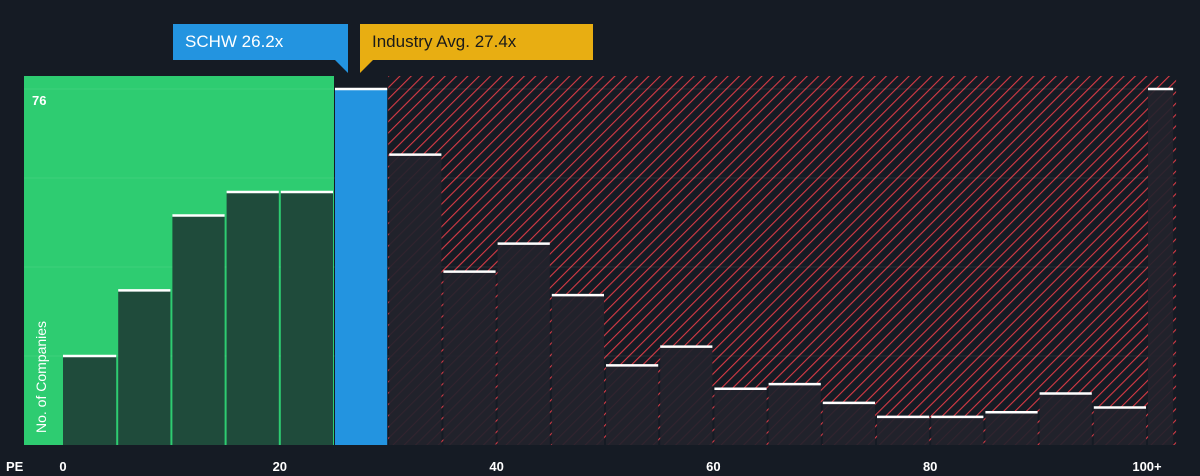 Image resolution: width=1200 pixels, height=476 pixels. What do you see at coordinates (930, 466) in the screenshot?
I see `x-tick-label: 80` at bounding box center [930, 466].